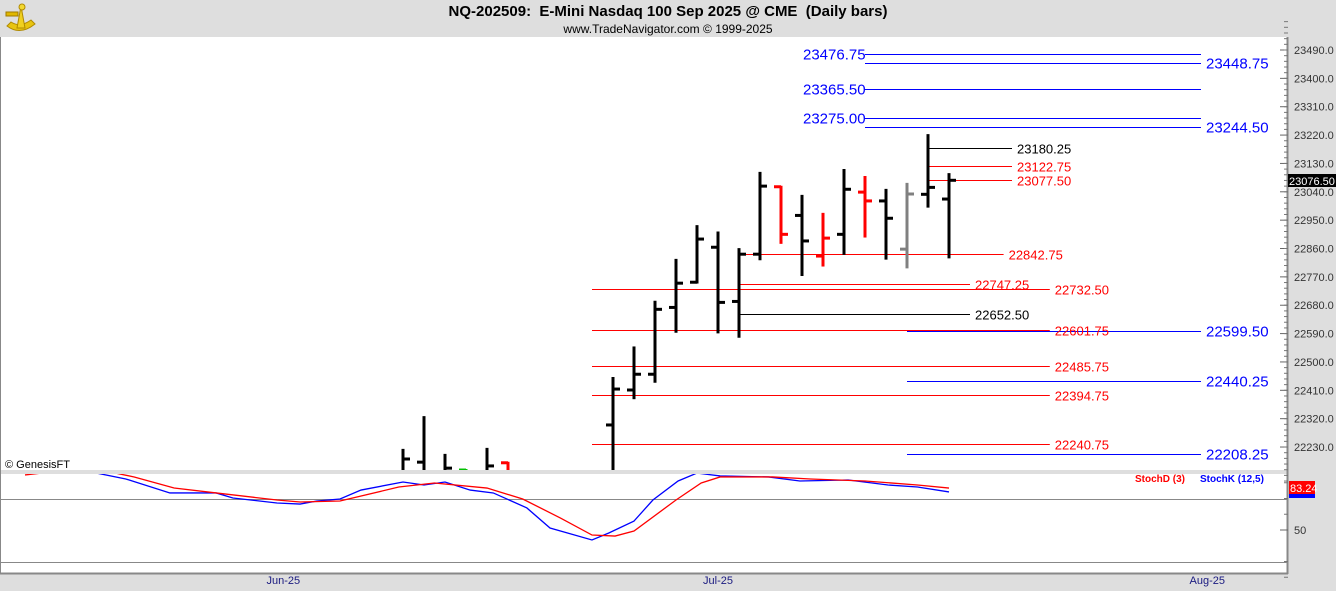  I want to click on sextant-icon, so click(20, 17).